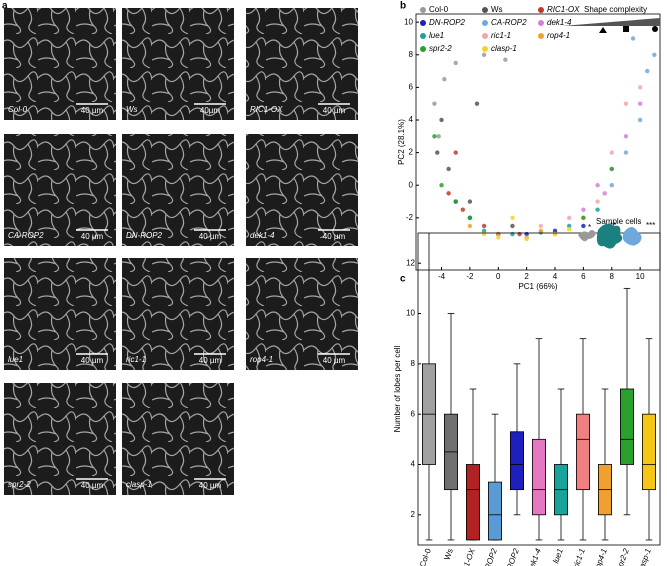  What do you see at coordinates (618, 221) in the screenshot?
I see `annotation: Sample cells` at bounding box center [618, 221].